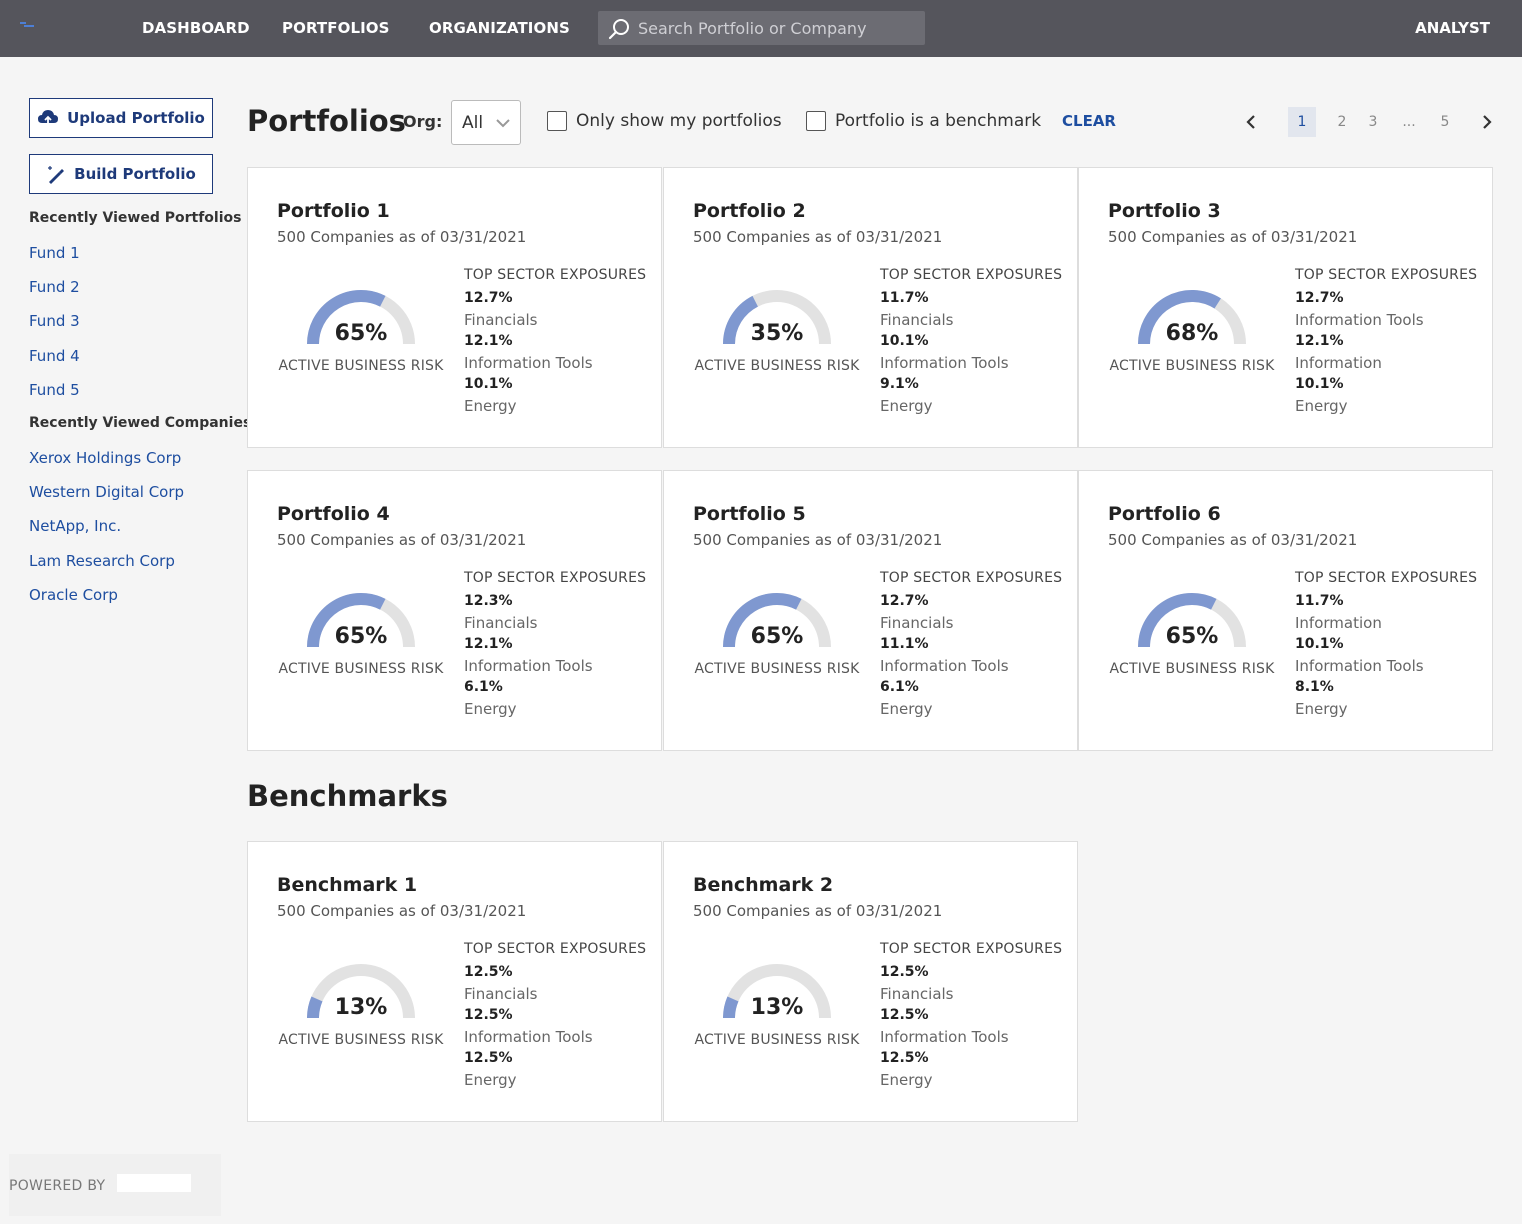 The width and height of the screenshot is (1522, 1224). What do you see at coordinates (347, 885) in the screenshot?
I see `card-title: Benchmark 1` at bounding box center [347, 885].